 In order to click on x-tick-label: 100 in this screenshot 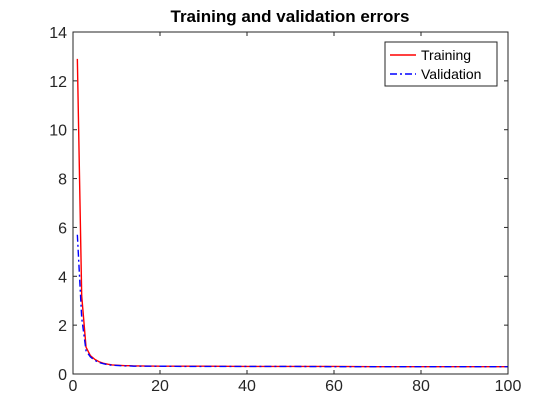, I will do `click(508, 386)`.